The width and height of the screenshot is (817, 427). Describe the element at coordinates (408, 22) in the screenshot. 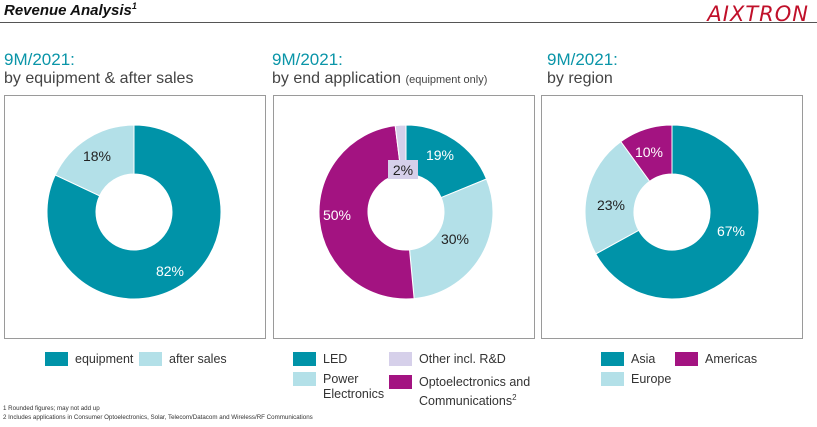

I see `header-divider` at that location.